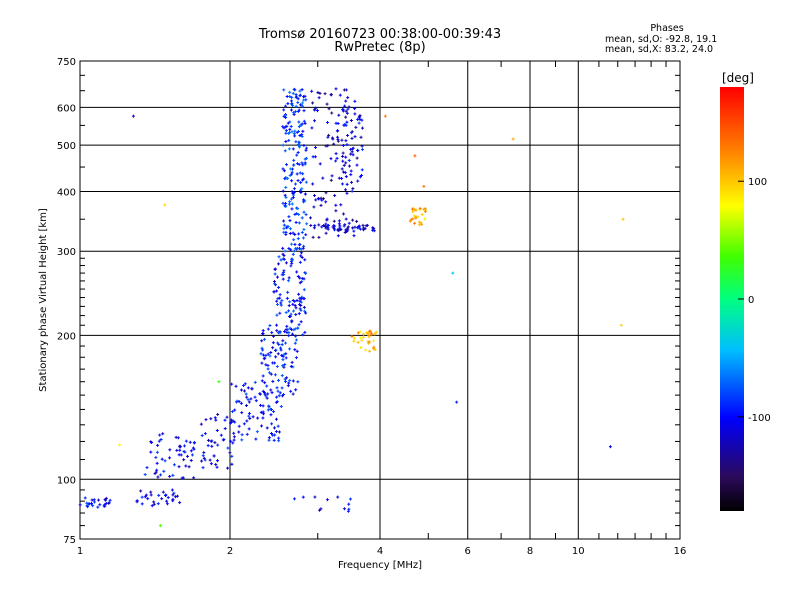  I want to click on y-tick-label: 400, so click(66, 192).